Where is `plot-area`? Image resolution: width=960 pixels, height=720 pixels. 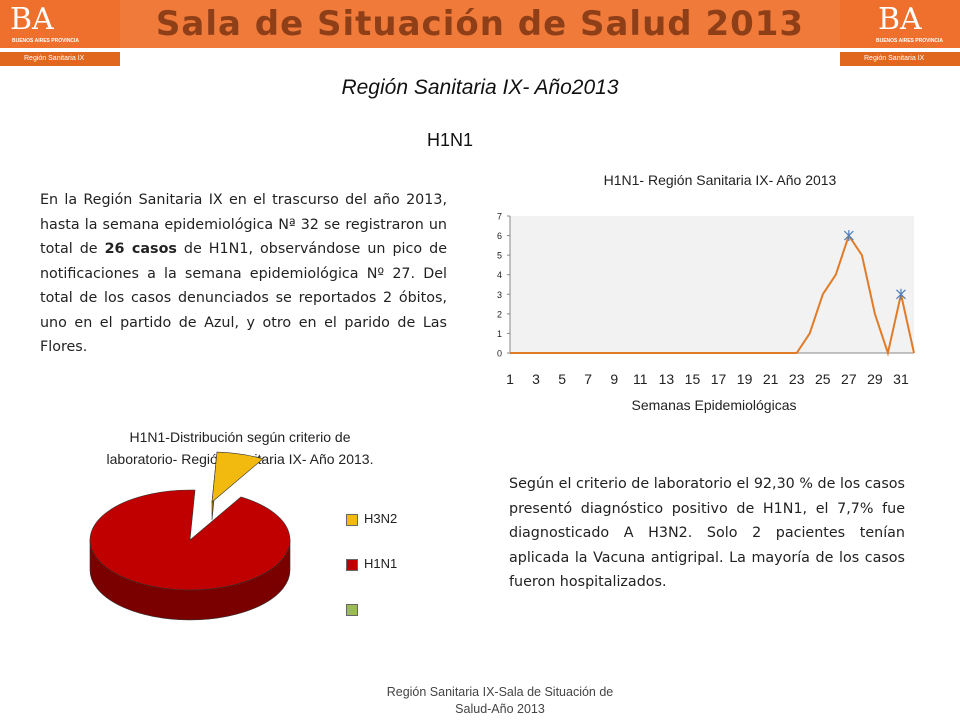 plot-area is located at coordinates (712, 284).